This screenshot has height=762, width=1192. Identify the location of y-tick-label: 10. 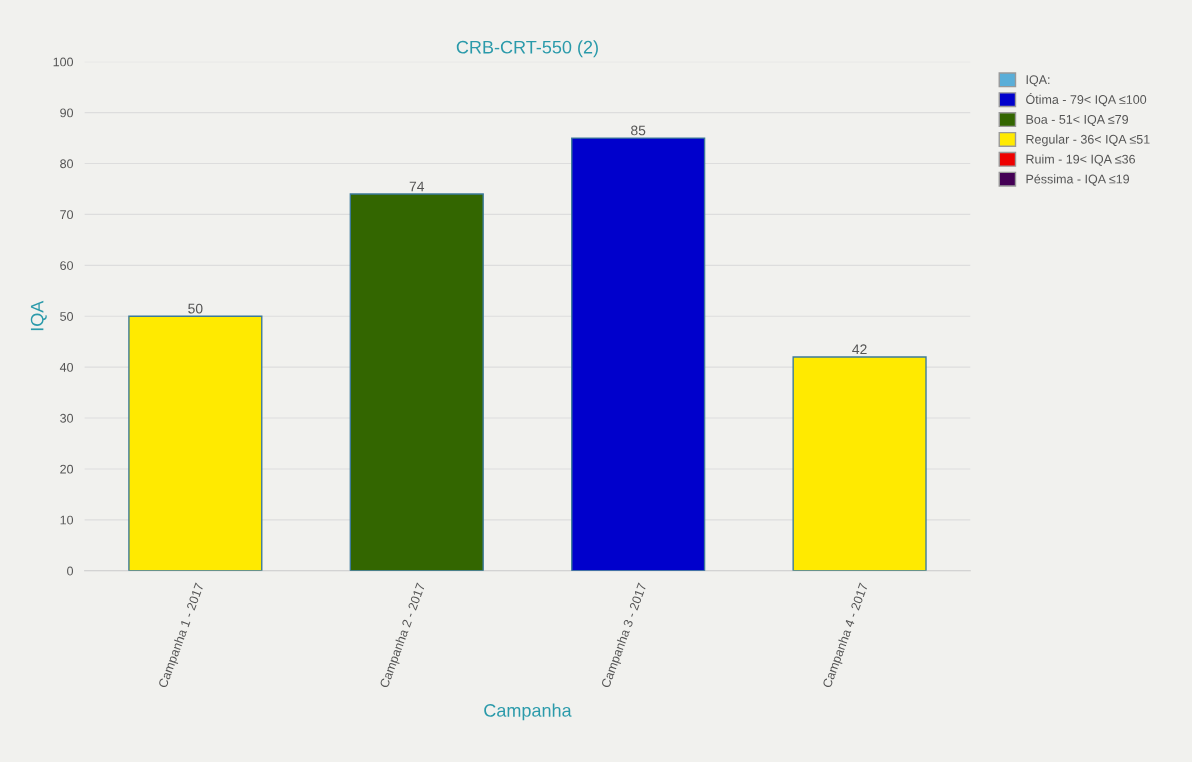
(67, 520).